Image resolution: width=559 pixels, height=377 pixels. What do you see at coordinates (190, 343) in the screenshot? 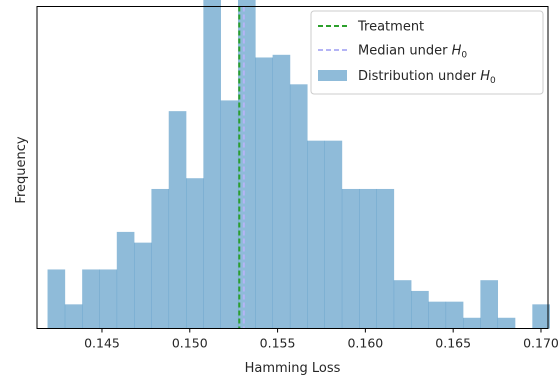
I see `x-tick-label: 0.150` at bounding box center [190, 343].